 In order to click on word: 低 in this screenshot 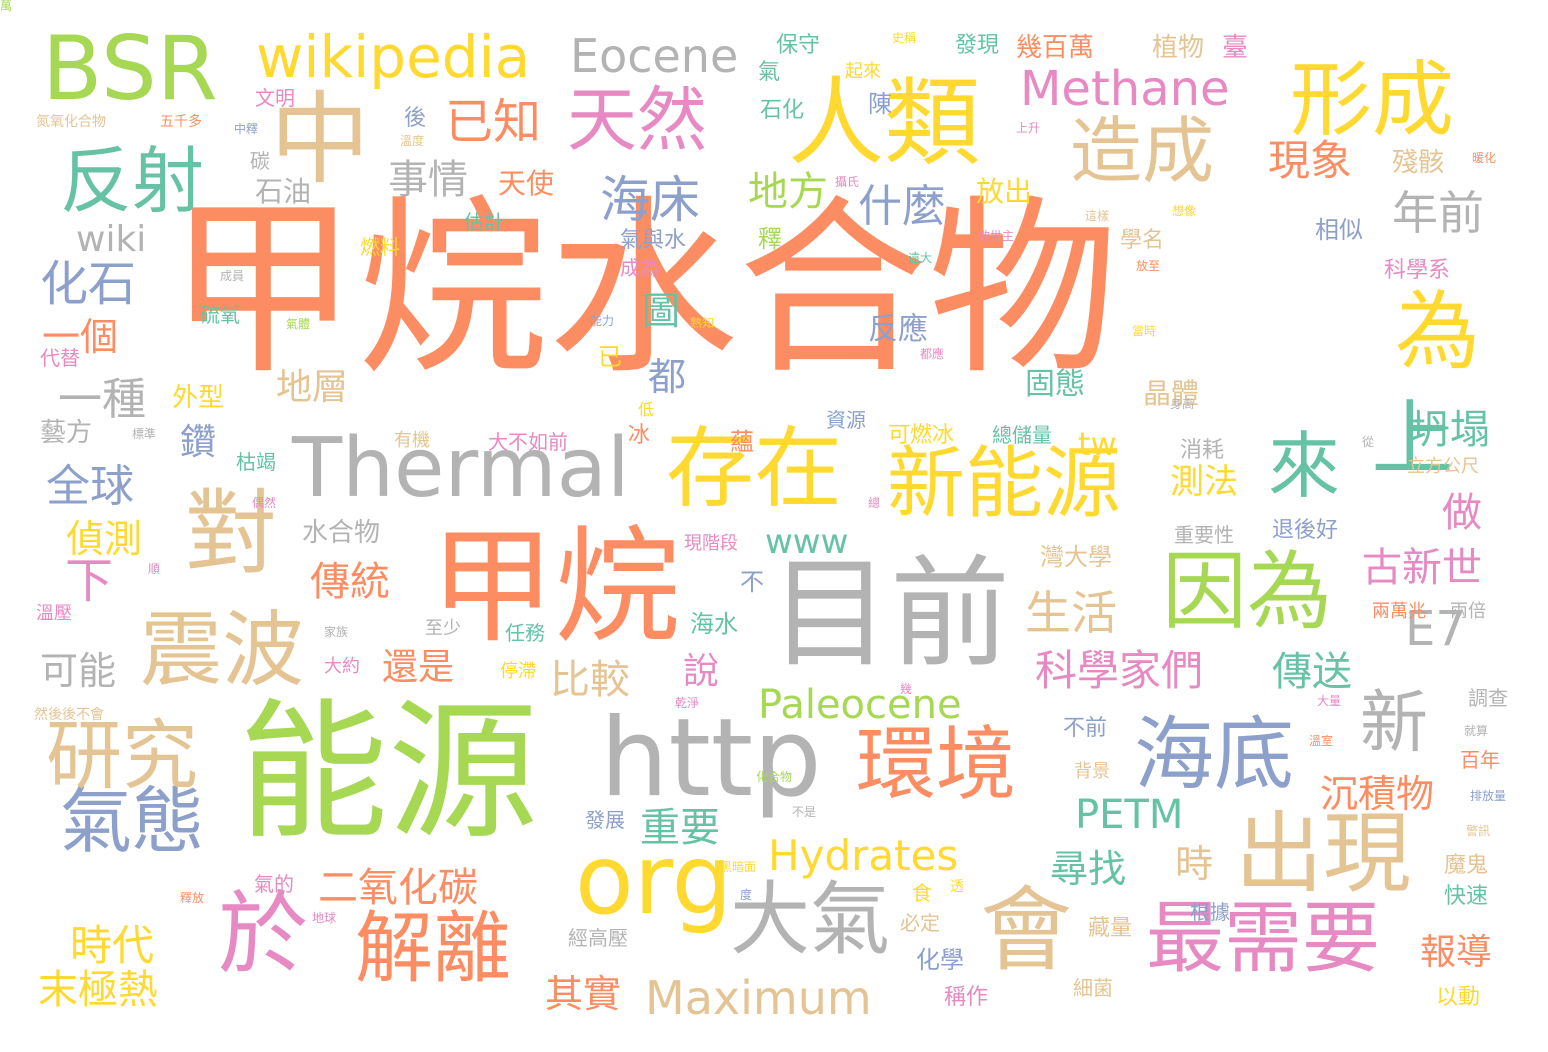, I will do `click(646, 409)`.